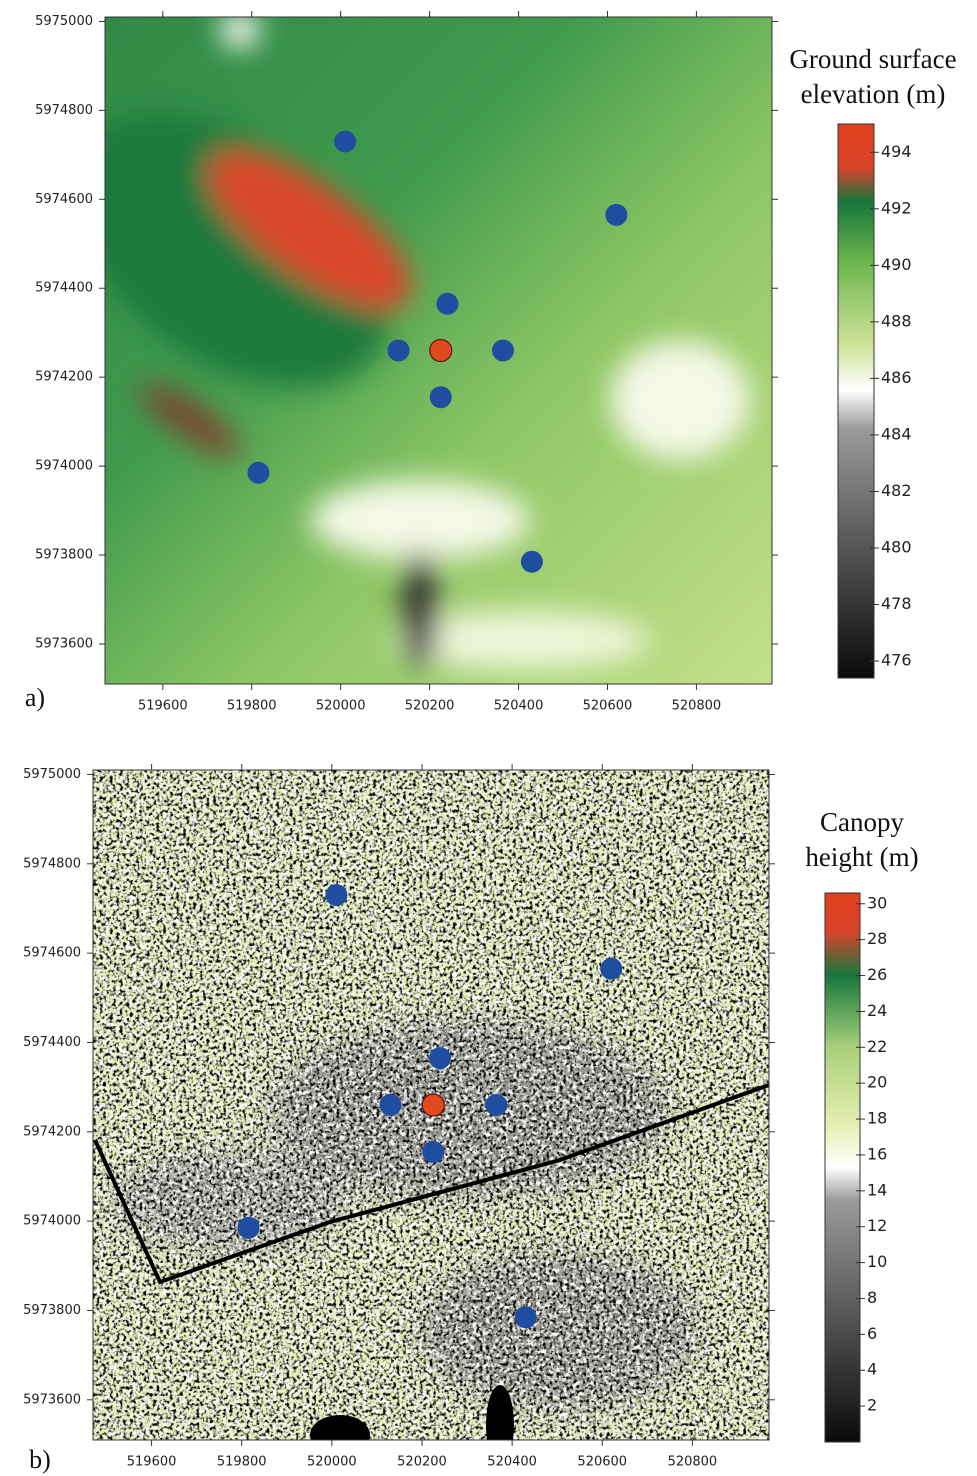 This screenshot has height=1476, width=977. I want to click on panel-label: b), so click(40, 1459).